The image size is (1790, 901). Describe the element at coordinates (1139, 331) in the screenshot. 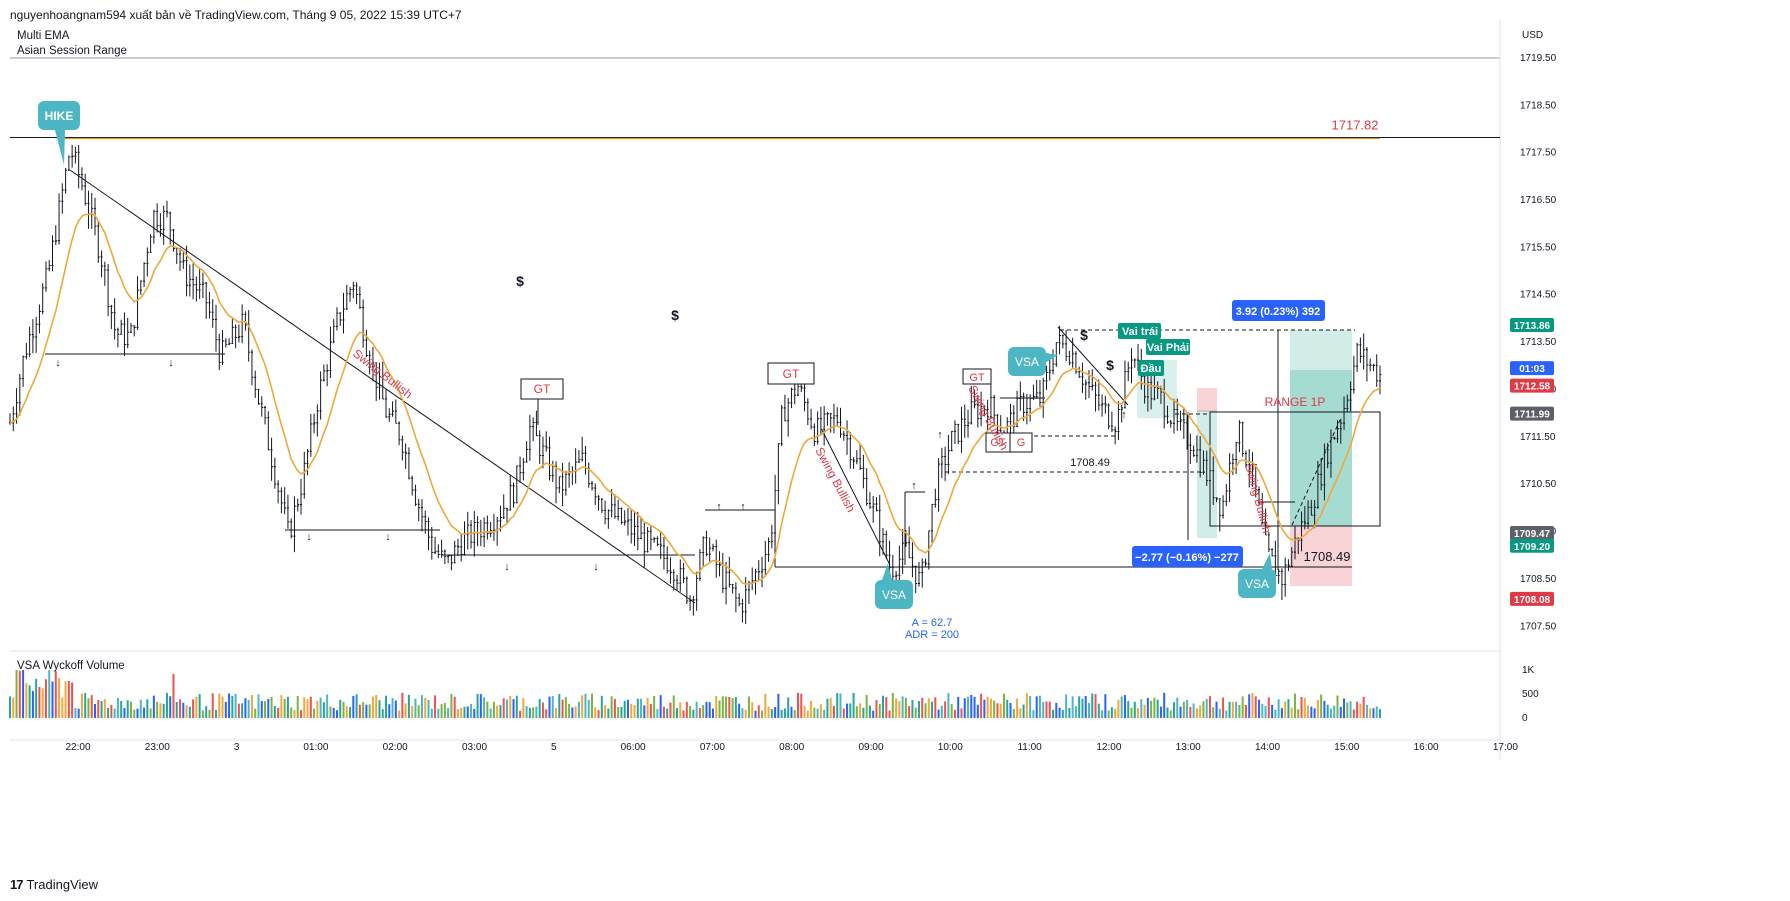

I see `left-shoulder-tag: Vai trái` at that location.